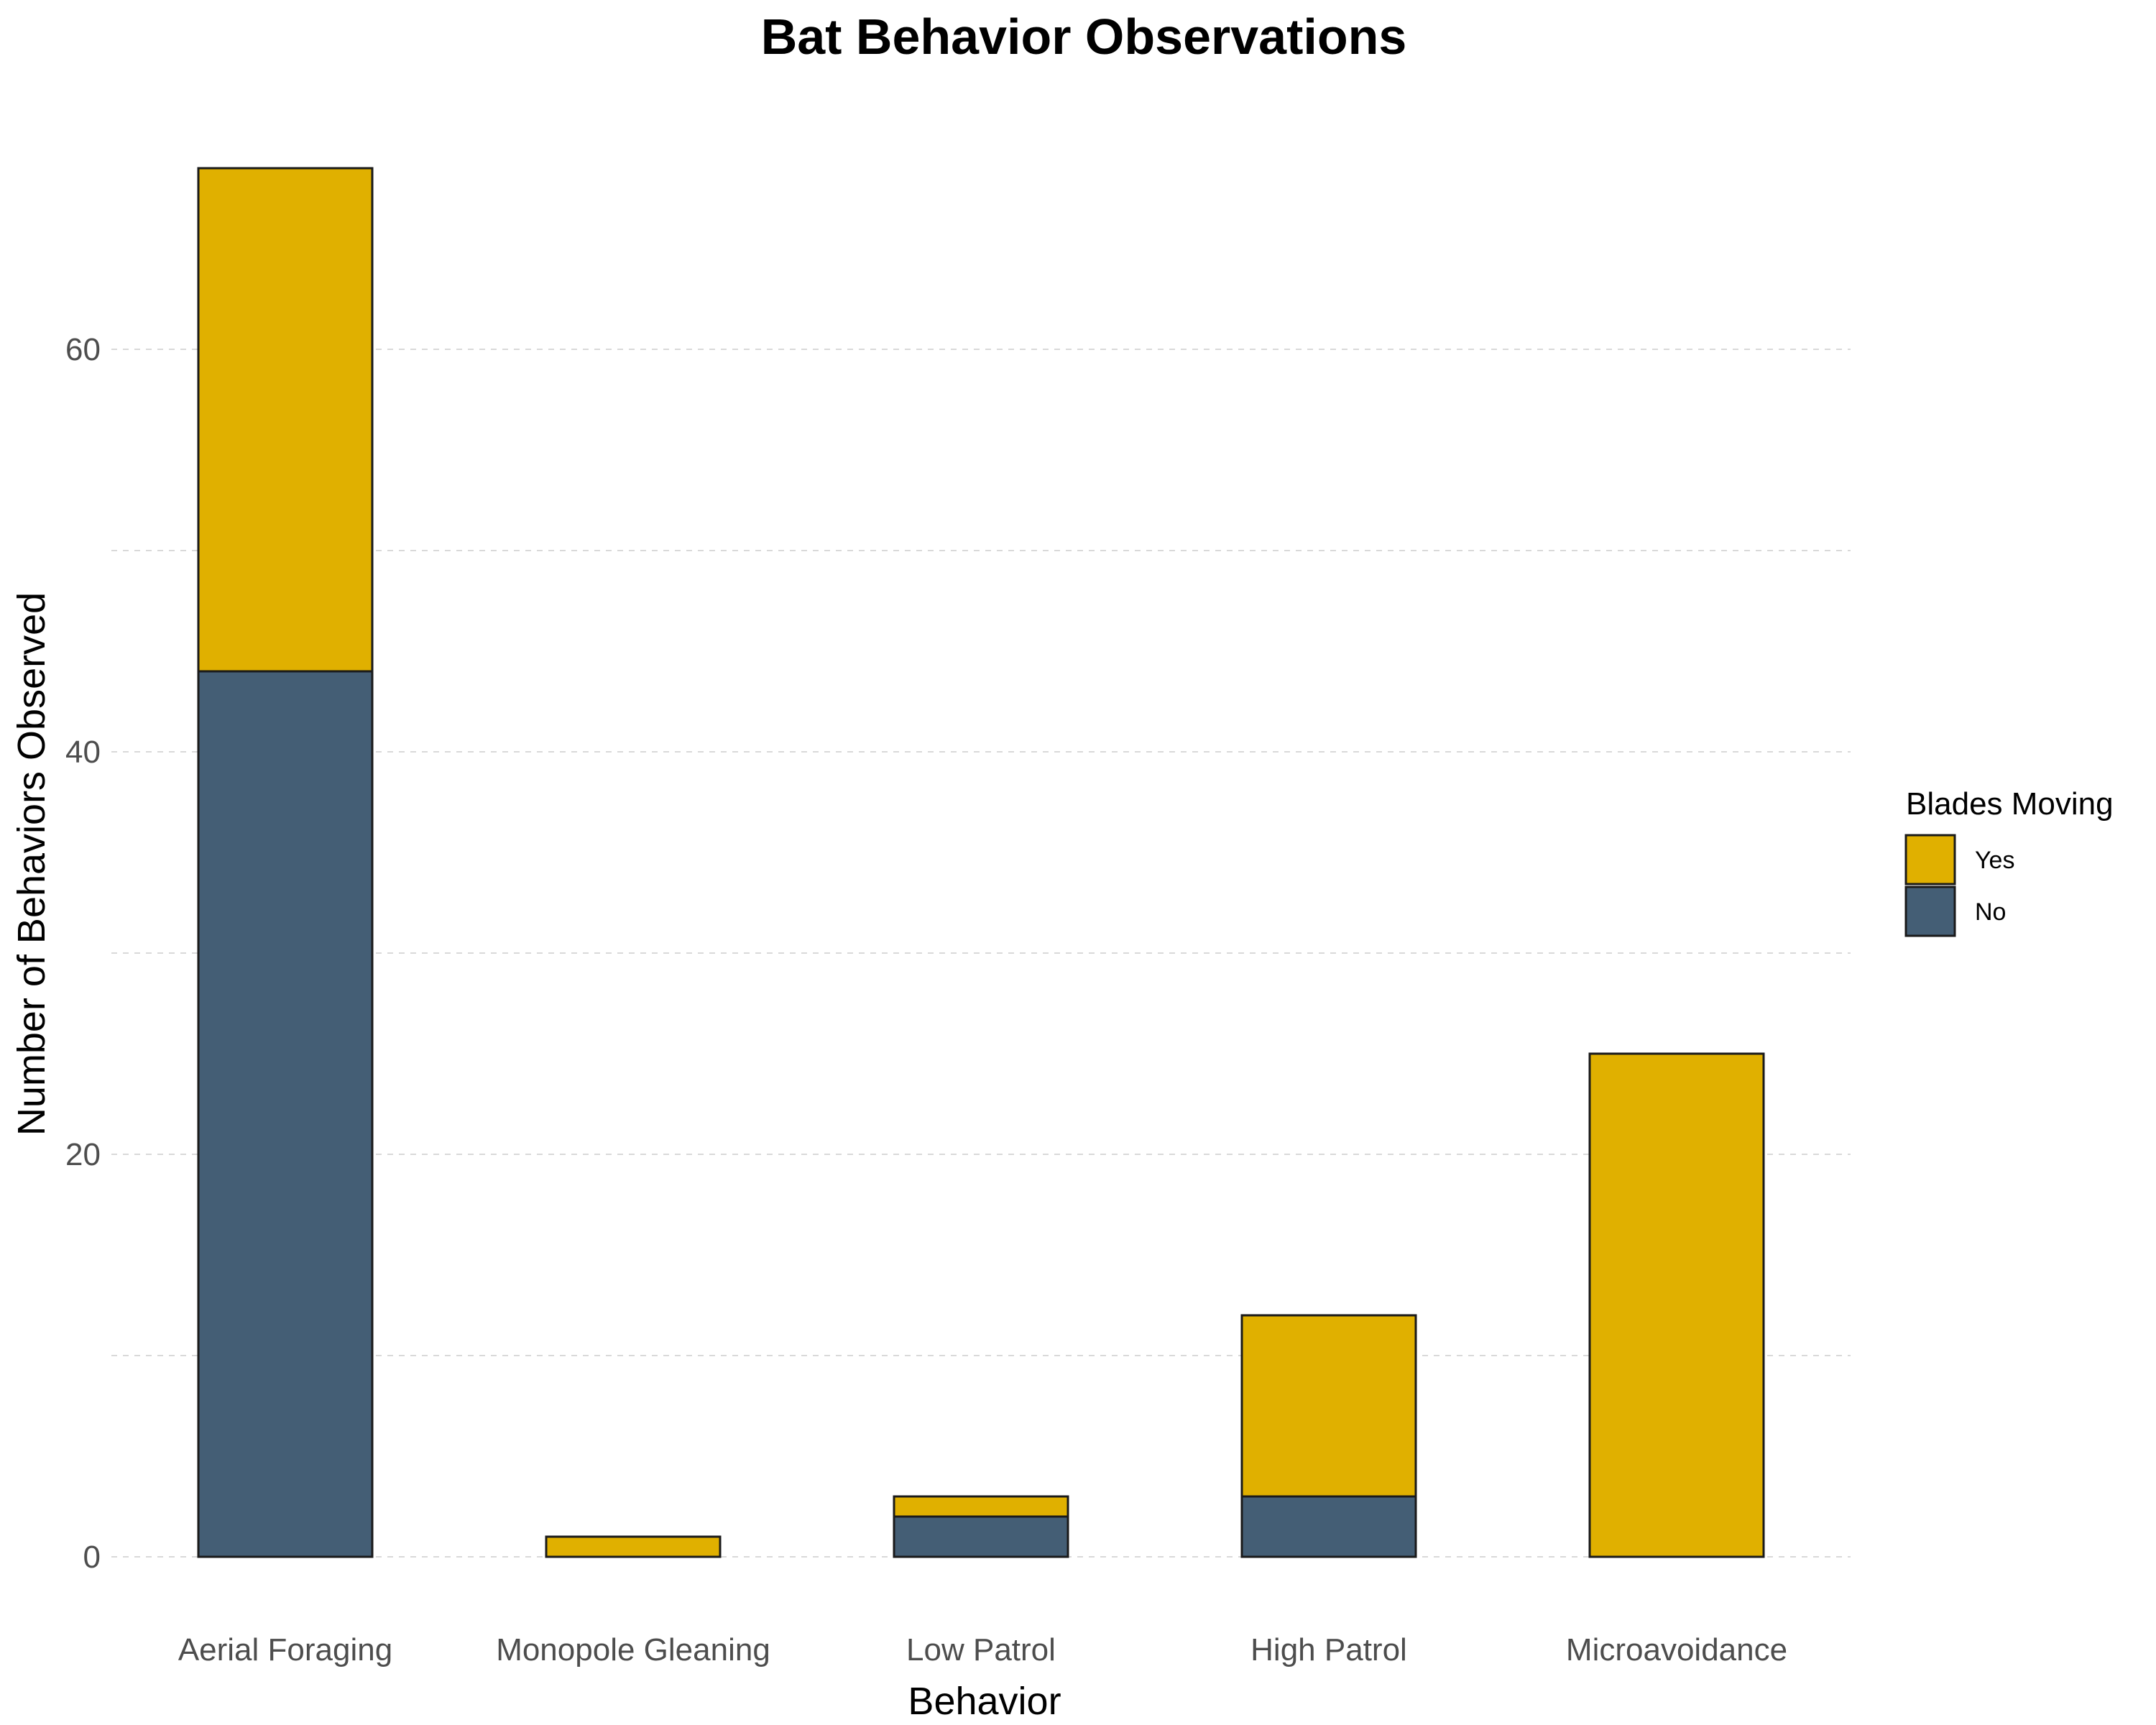  Describe the element at coordinates (1677, 1650) in the screenshot. I see `x-tick-label: Microavoidance` at that location.